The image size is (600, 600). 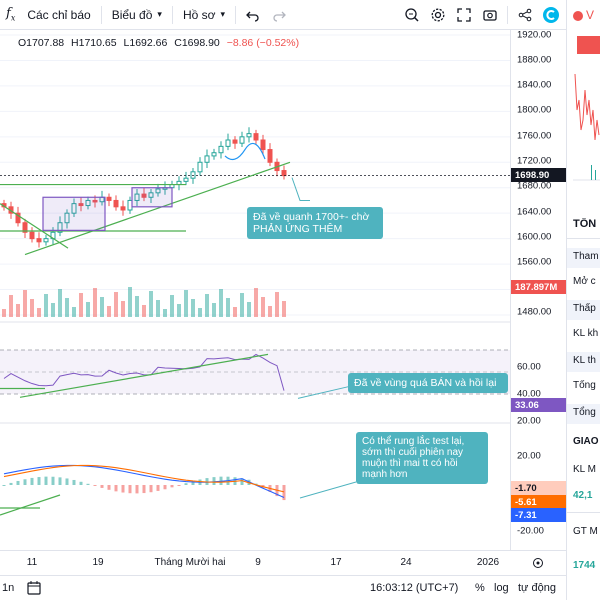 I want to click on price-annotation: Đã về quanh 1700+- chờ PHẢN ỨNG THÊM, so click(x=315, y=223).